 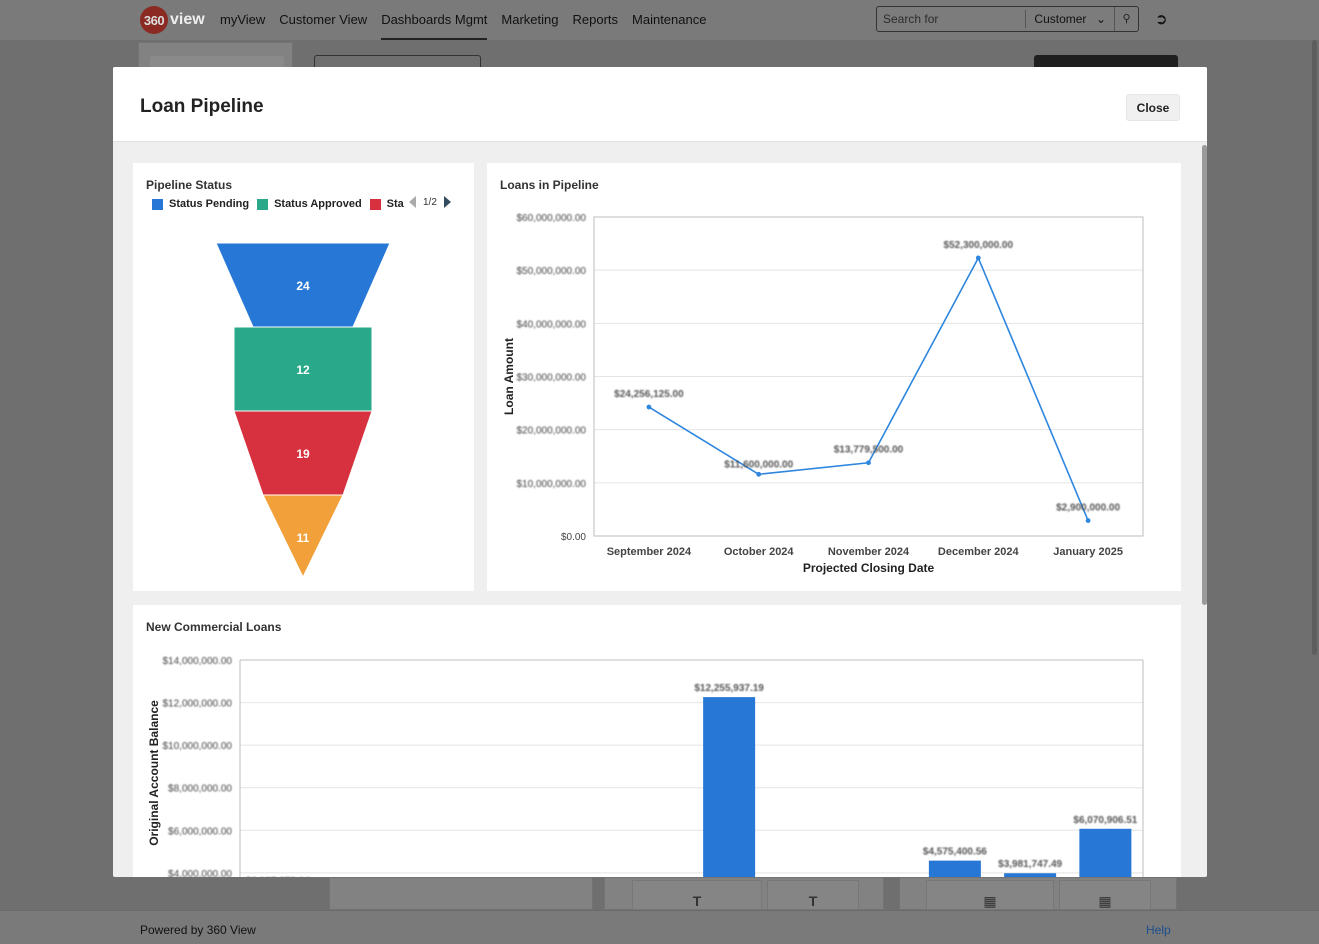 What do you see at coordinates (323, 19) in the screenshot?
I see `nav-item-customer-view: Customer View` at bounding box center [323, 19].